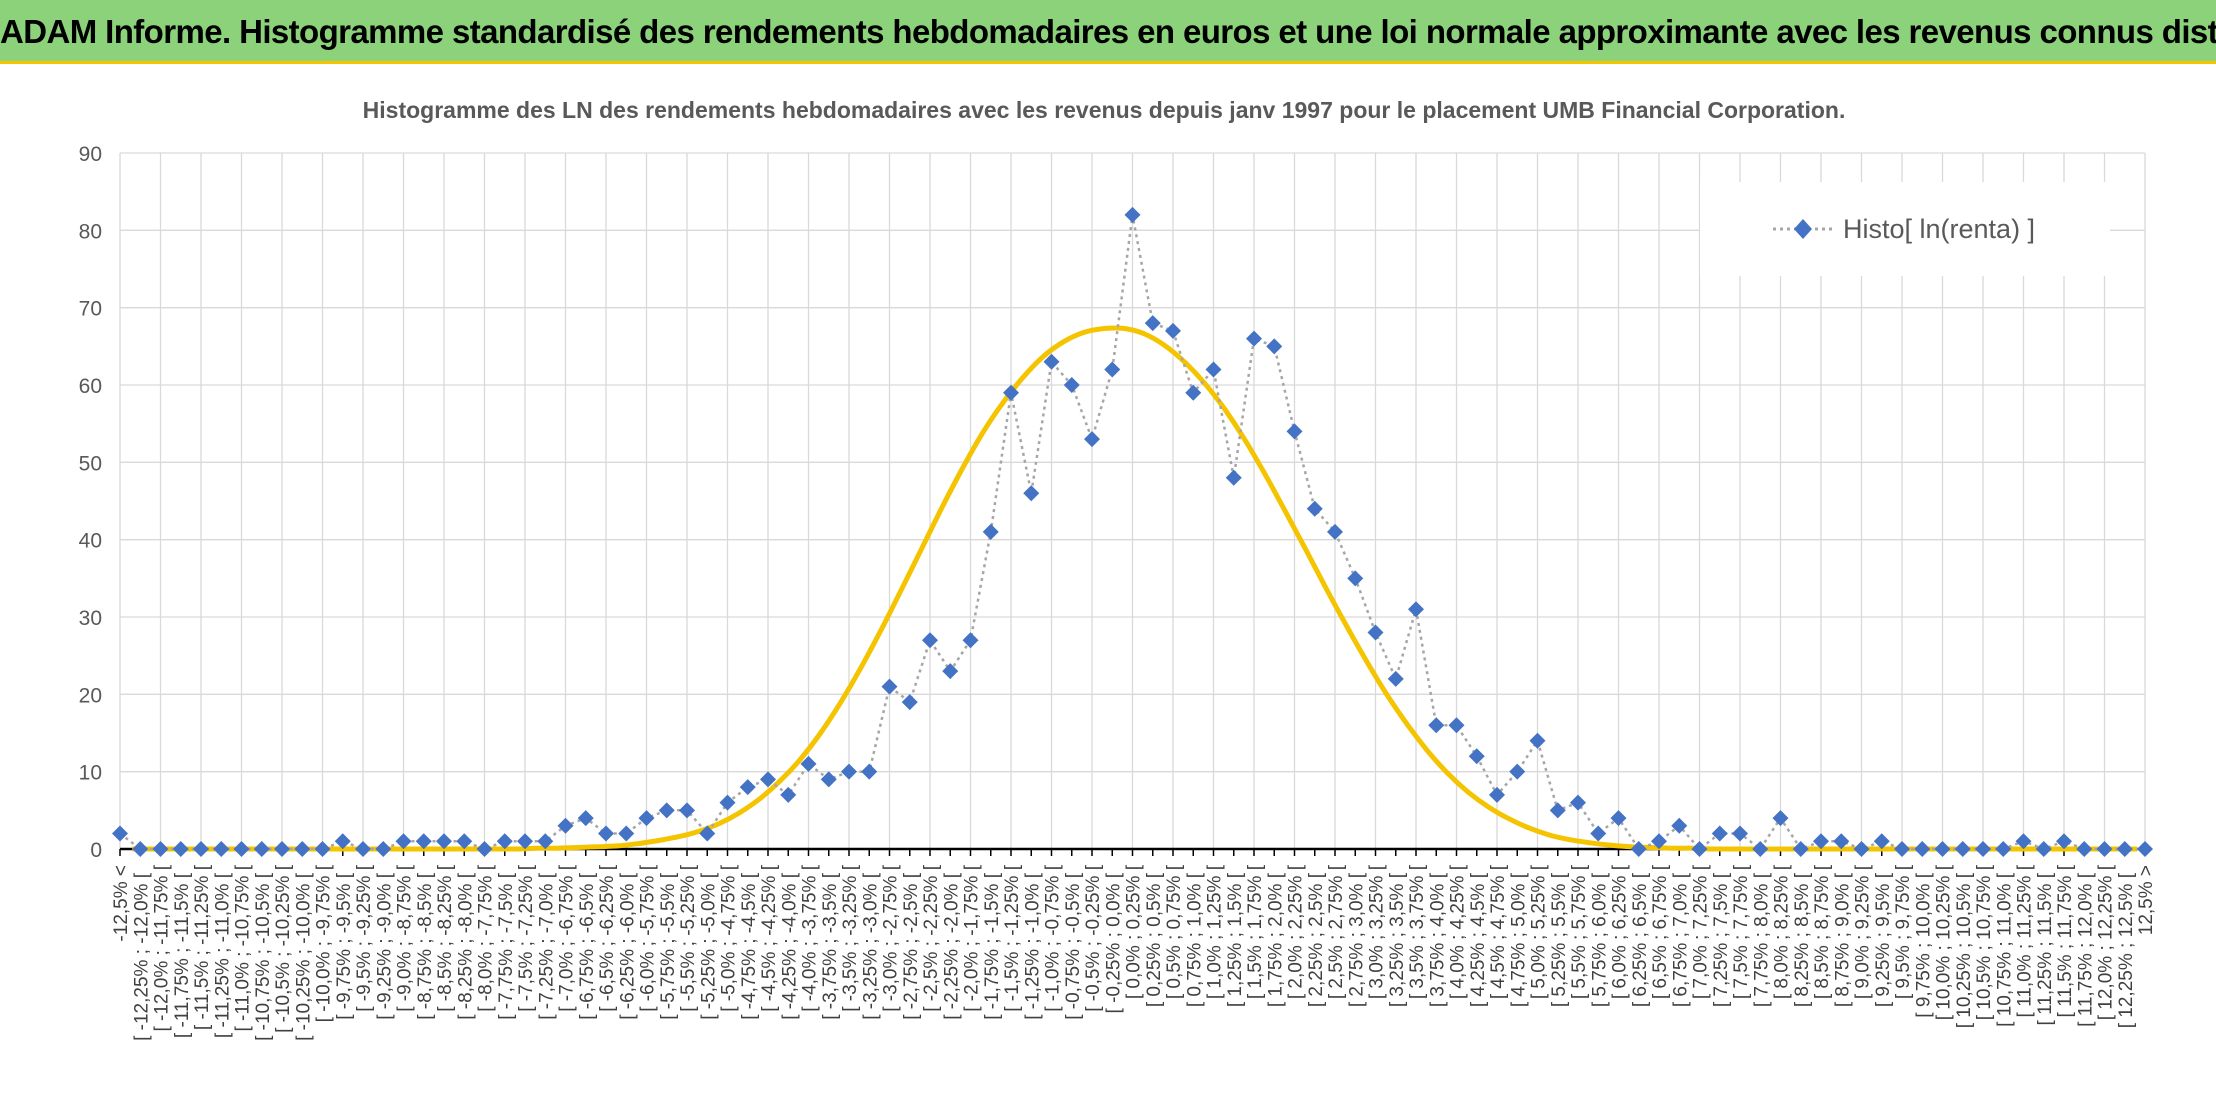  Describe the element at coordinates (324, 943) in the screenshot. I see `x-tick-label: [ -10,0% ; -9,75% [` at that location.